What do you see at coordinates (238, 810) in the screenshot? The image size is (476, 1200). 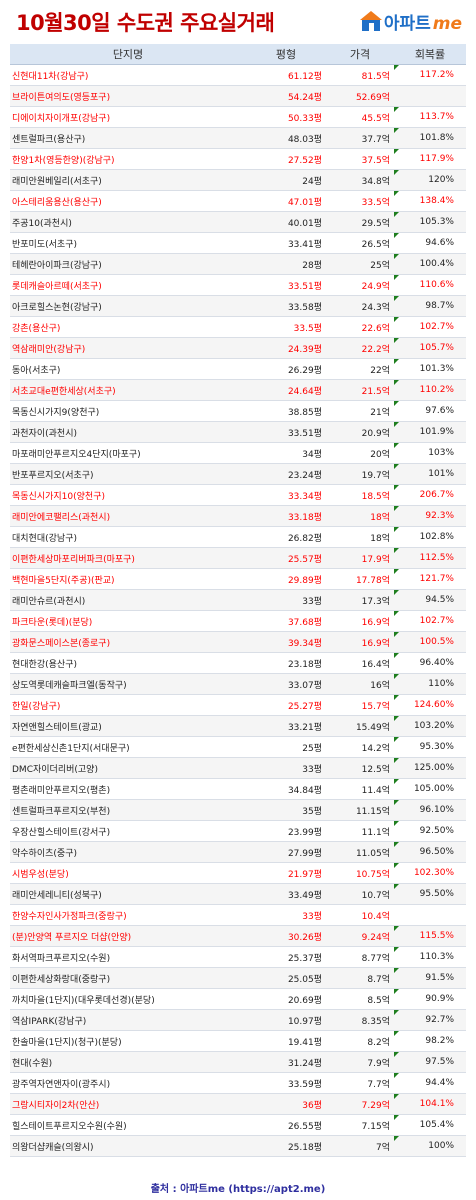 I see `table-row: 센트럴파크푸르지오(부천) 35평 11.15억 96.10%` at bounding box center [238, 810].